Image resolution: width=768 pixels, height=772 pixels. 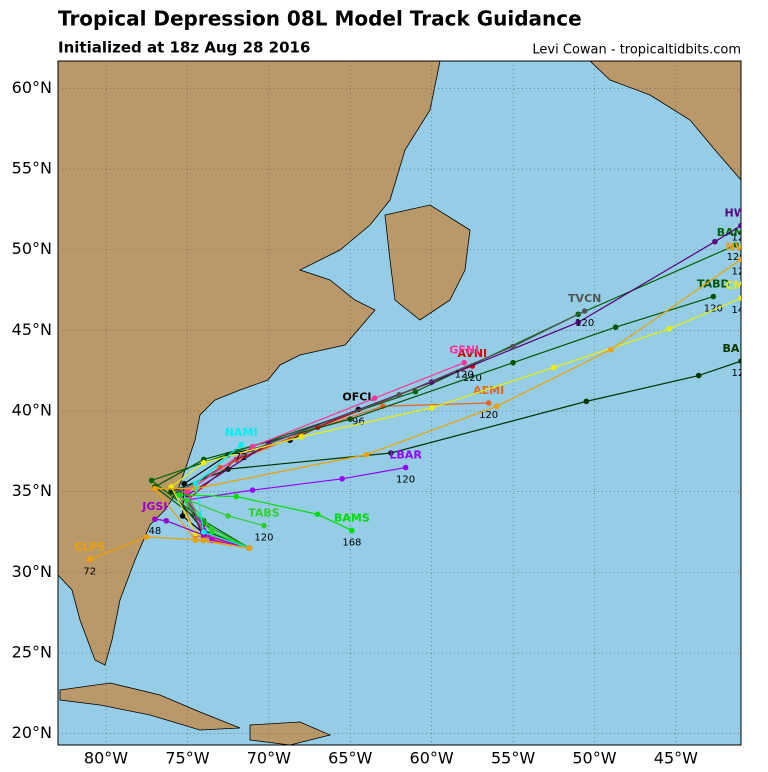 What do you see at coordinates (513, 758) in the screenshot?
I see `x-tick-label: 55°W` at bounding box center [513, 758].